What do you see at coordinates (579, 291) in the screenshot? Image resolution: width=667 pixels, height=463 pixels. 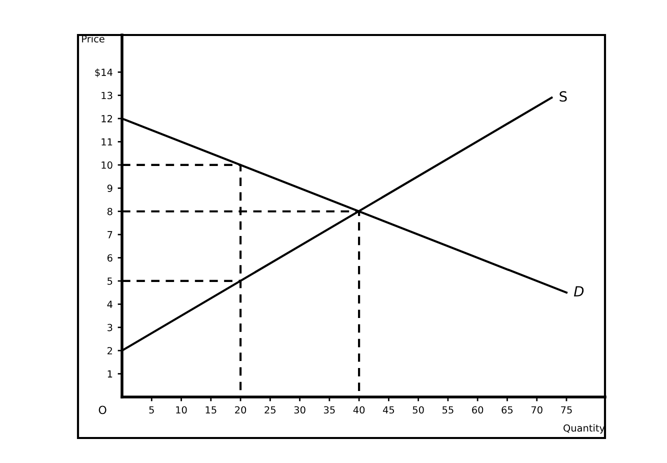 I see `series-label: D` at bounding box center [579, 291].